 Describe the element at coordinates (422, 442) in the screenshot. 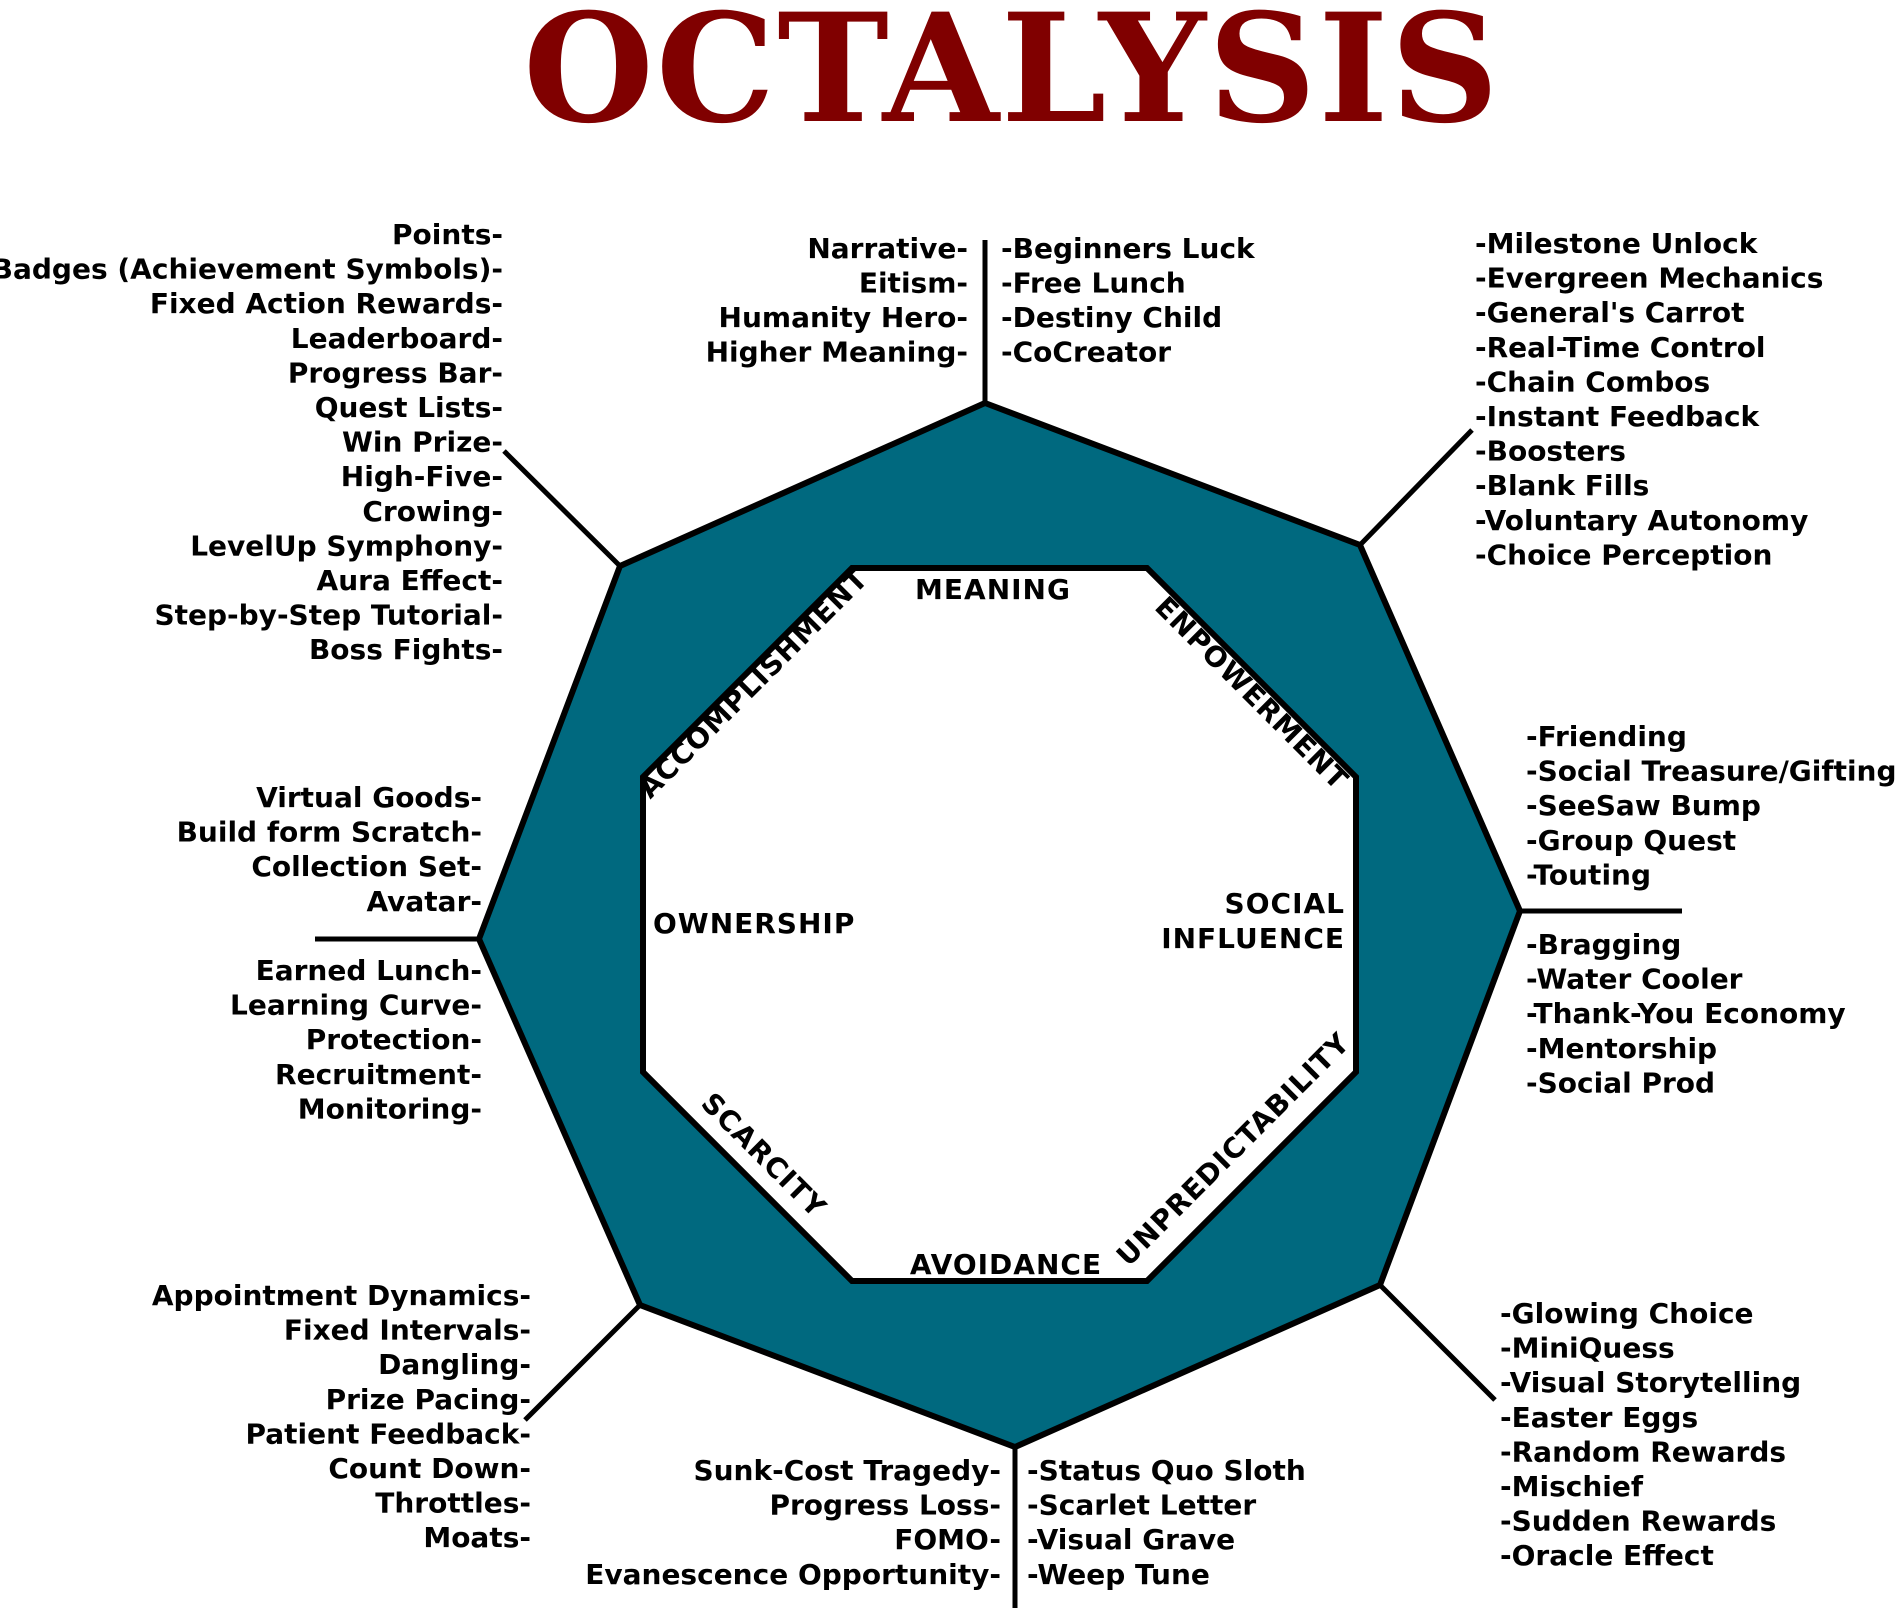

I see `technique-accomplishment: Win Prize-` at that location.